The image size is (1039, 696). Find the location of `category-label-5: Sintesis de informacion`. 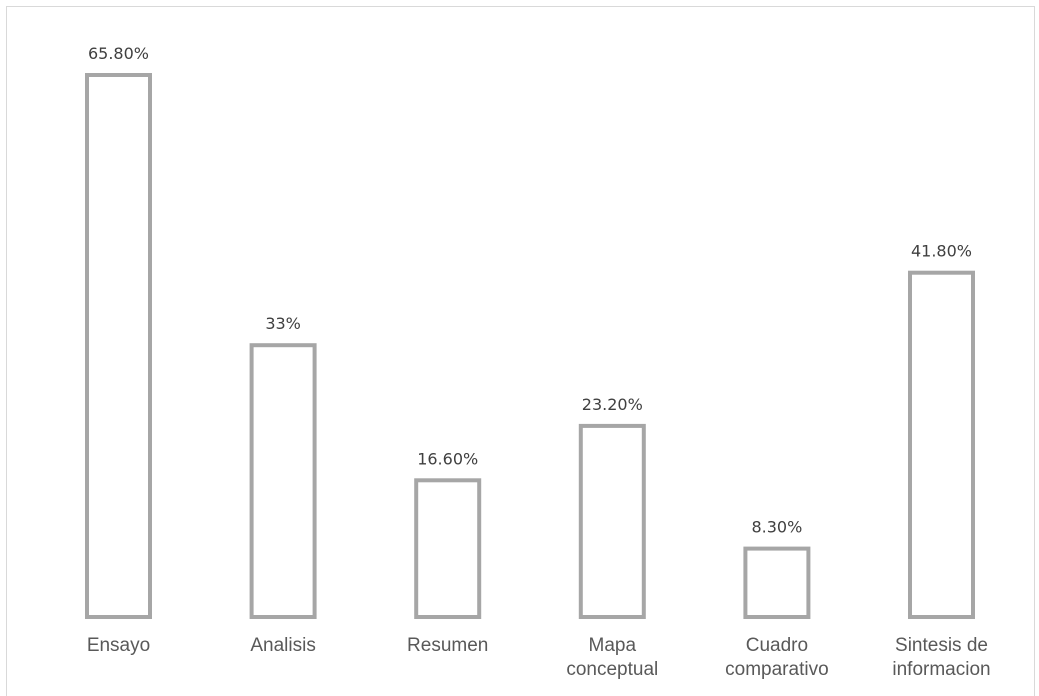

category-label-5: Sintesis de informacion is located at coordinates (941, 657).